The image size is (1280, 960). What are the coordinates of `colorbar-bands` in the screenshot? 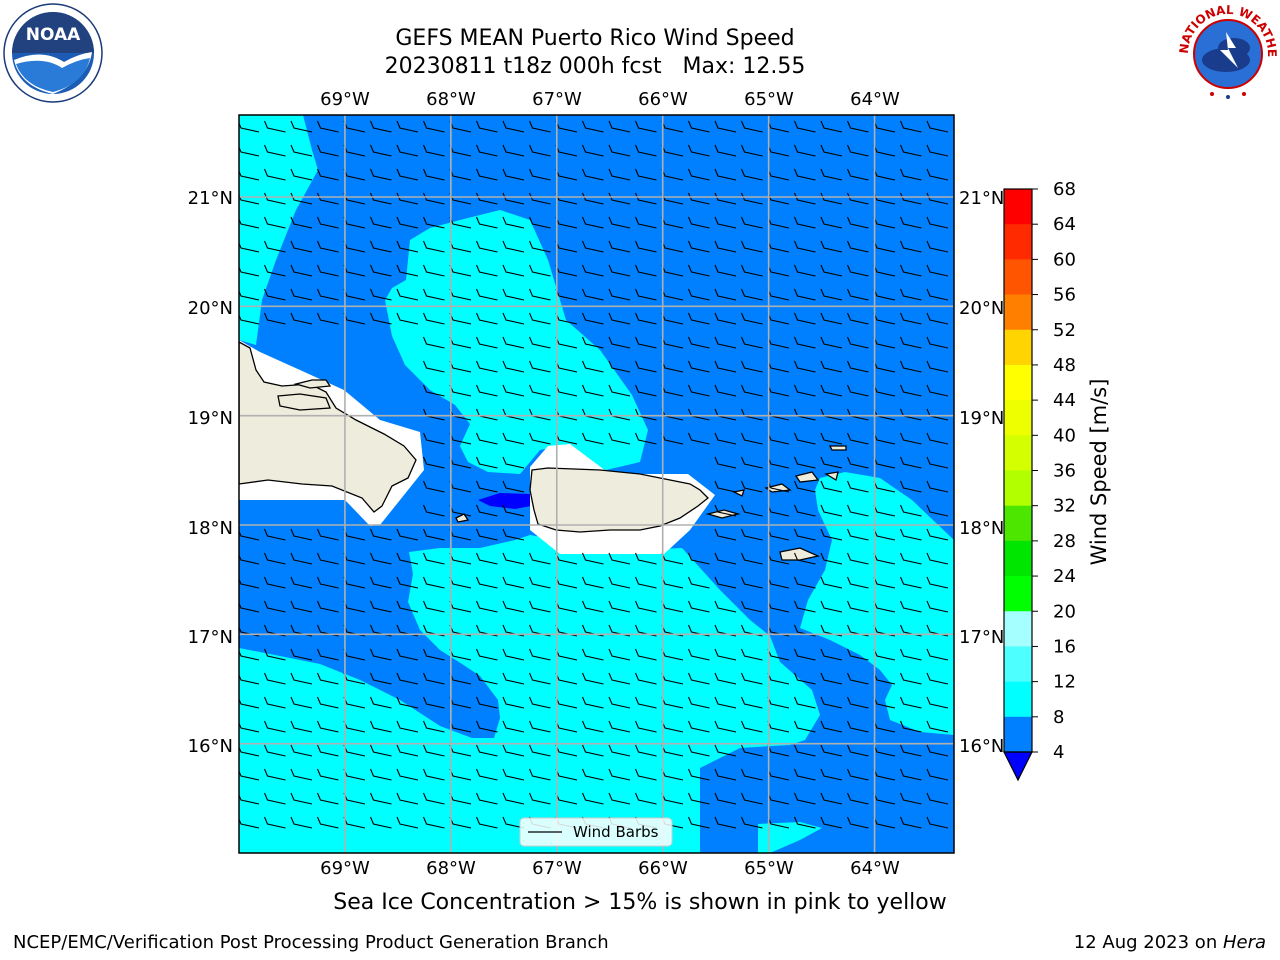 It's located at (1018, 471).